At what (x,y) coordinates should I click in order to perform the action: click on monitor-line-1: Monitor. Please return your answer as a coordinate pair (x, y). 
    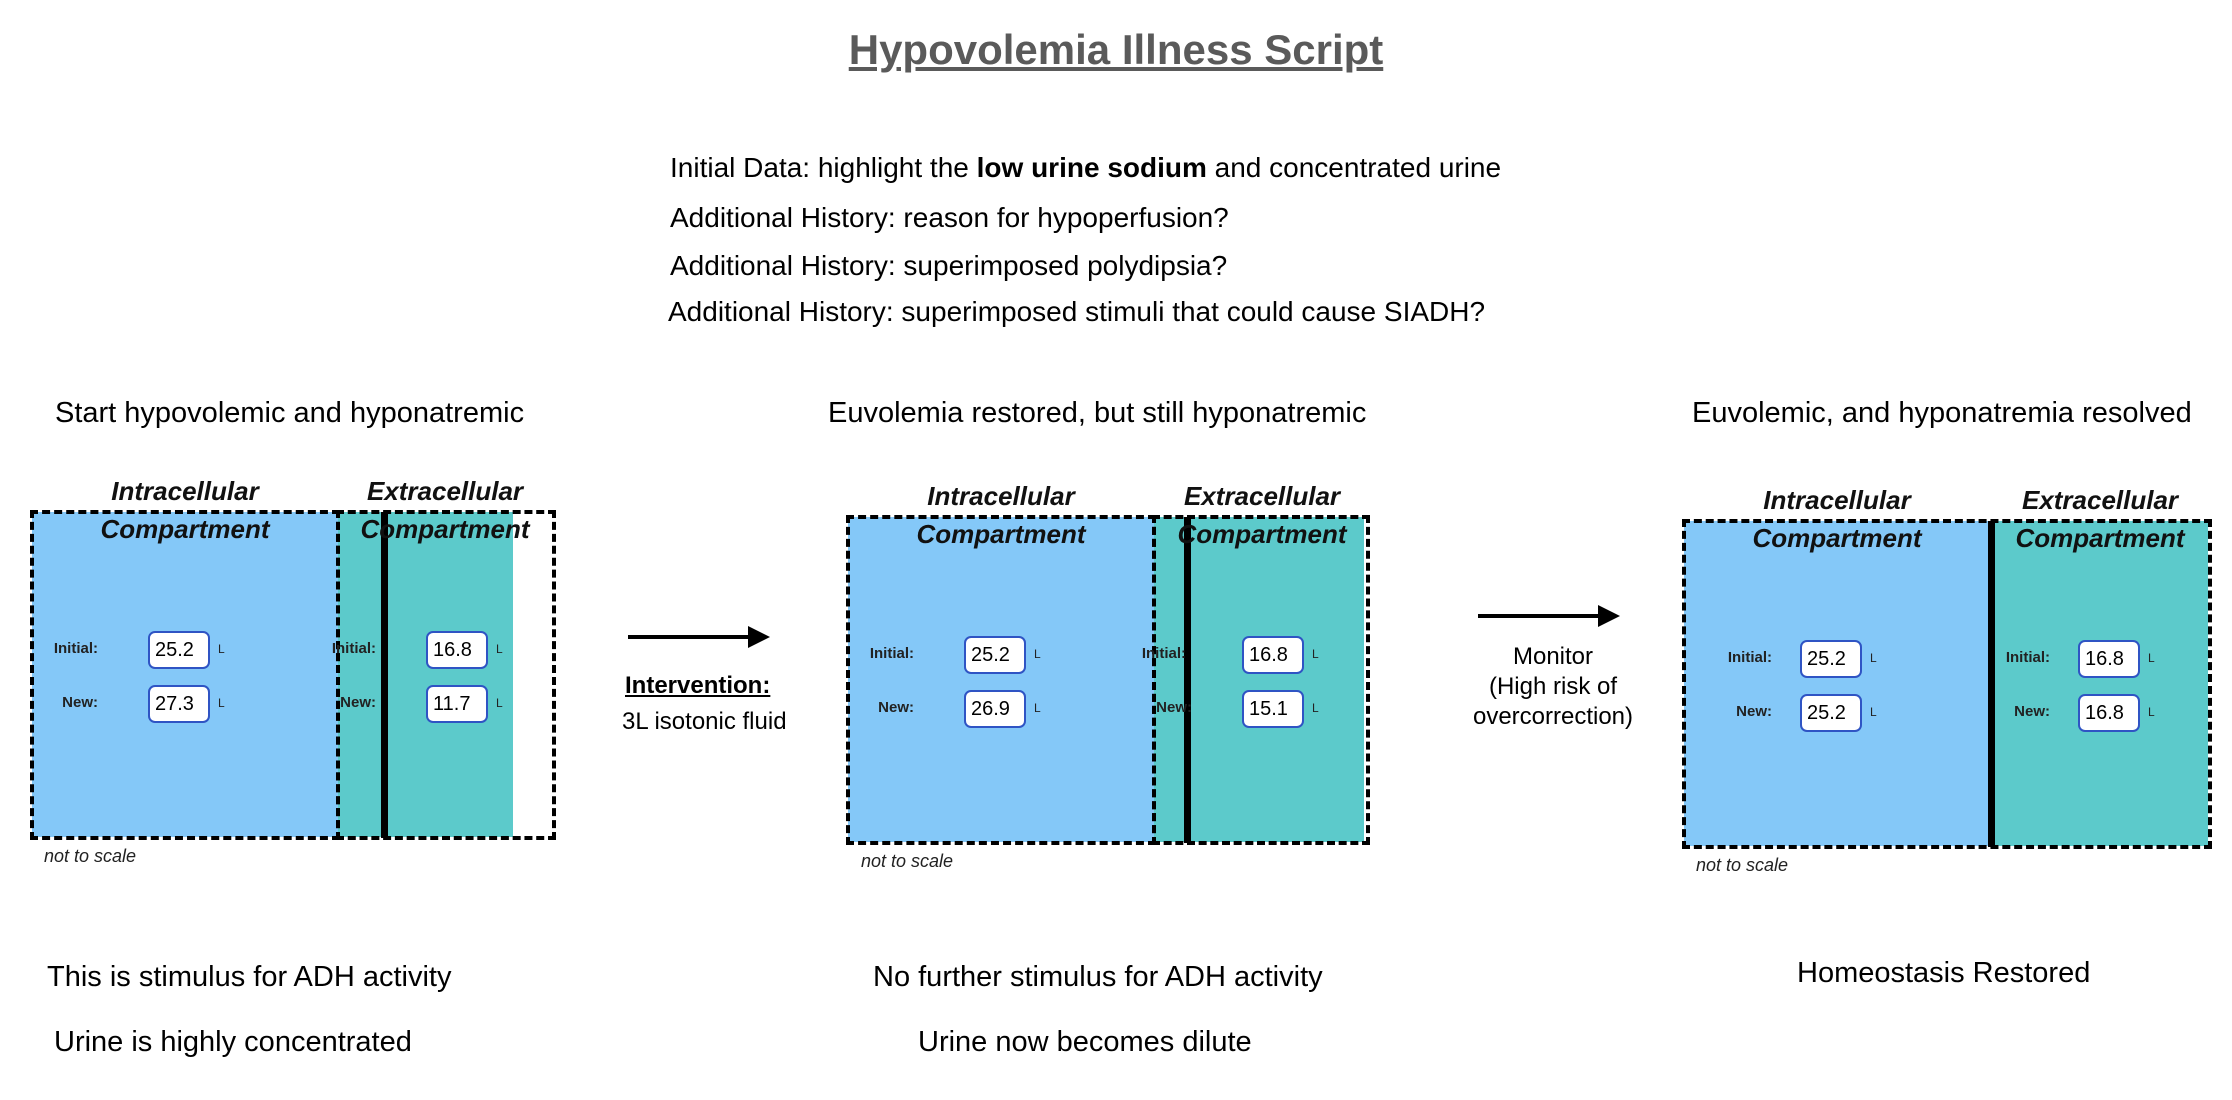
    Looking at the image, I should click on (1553, 656).